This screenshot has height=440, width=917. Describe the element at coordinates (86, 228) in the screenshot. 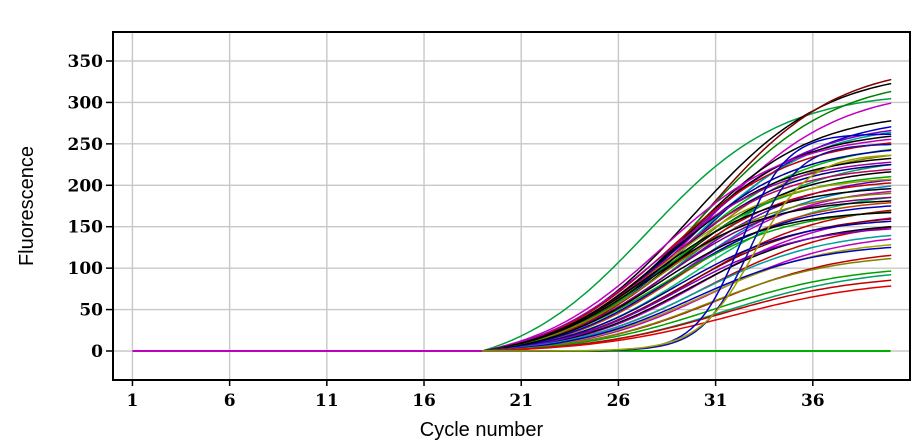

I see `y-tick-label-150: 150` at that location.